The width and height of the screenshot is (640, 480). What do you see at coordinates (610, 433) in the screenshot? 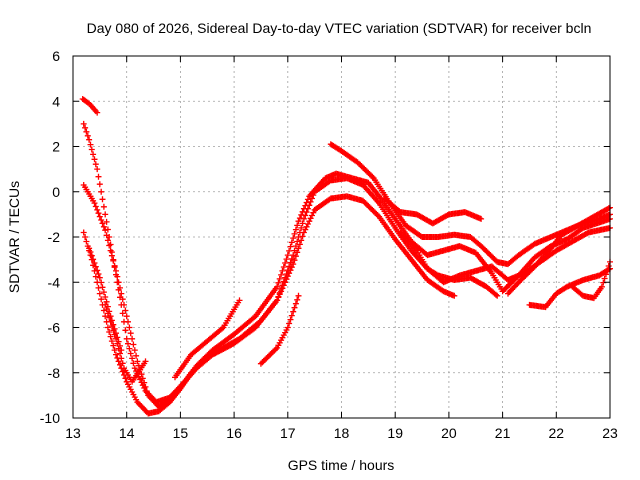
I see `x-tick-label: 23` at bounding box center [610, 433].